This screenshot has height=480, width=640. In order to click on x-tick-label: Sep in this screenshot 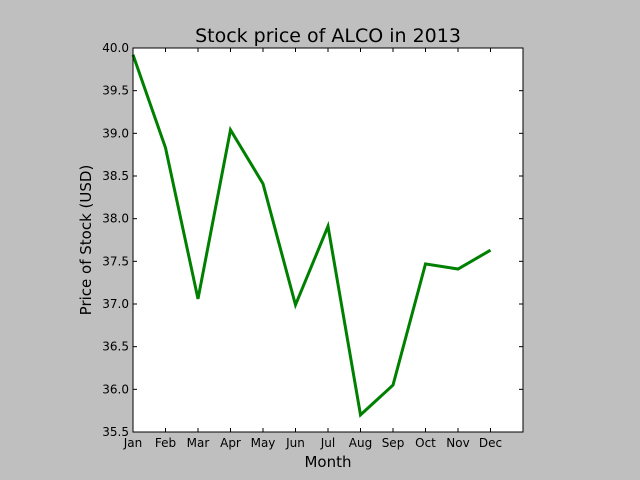, I will do `click(393, 443)`.